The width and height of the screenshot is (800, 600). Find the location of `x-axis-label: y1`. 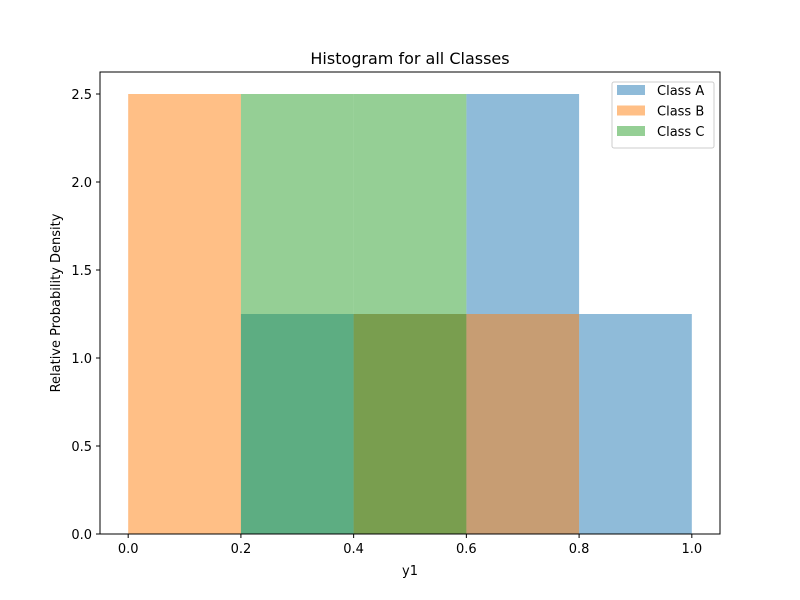

x-axis-label: y1 is located at coordinates (410, 571).